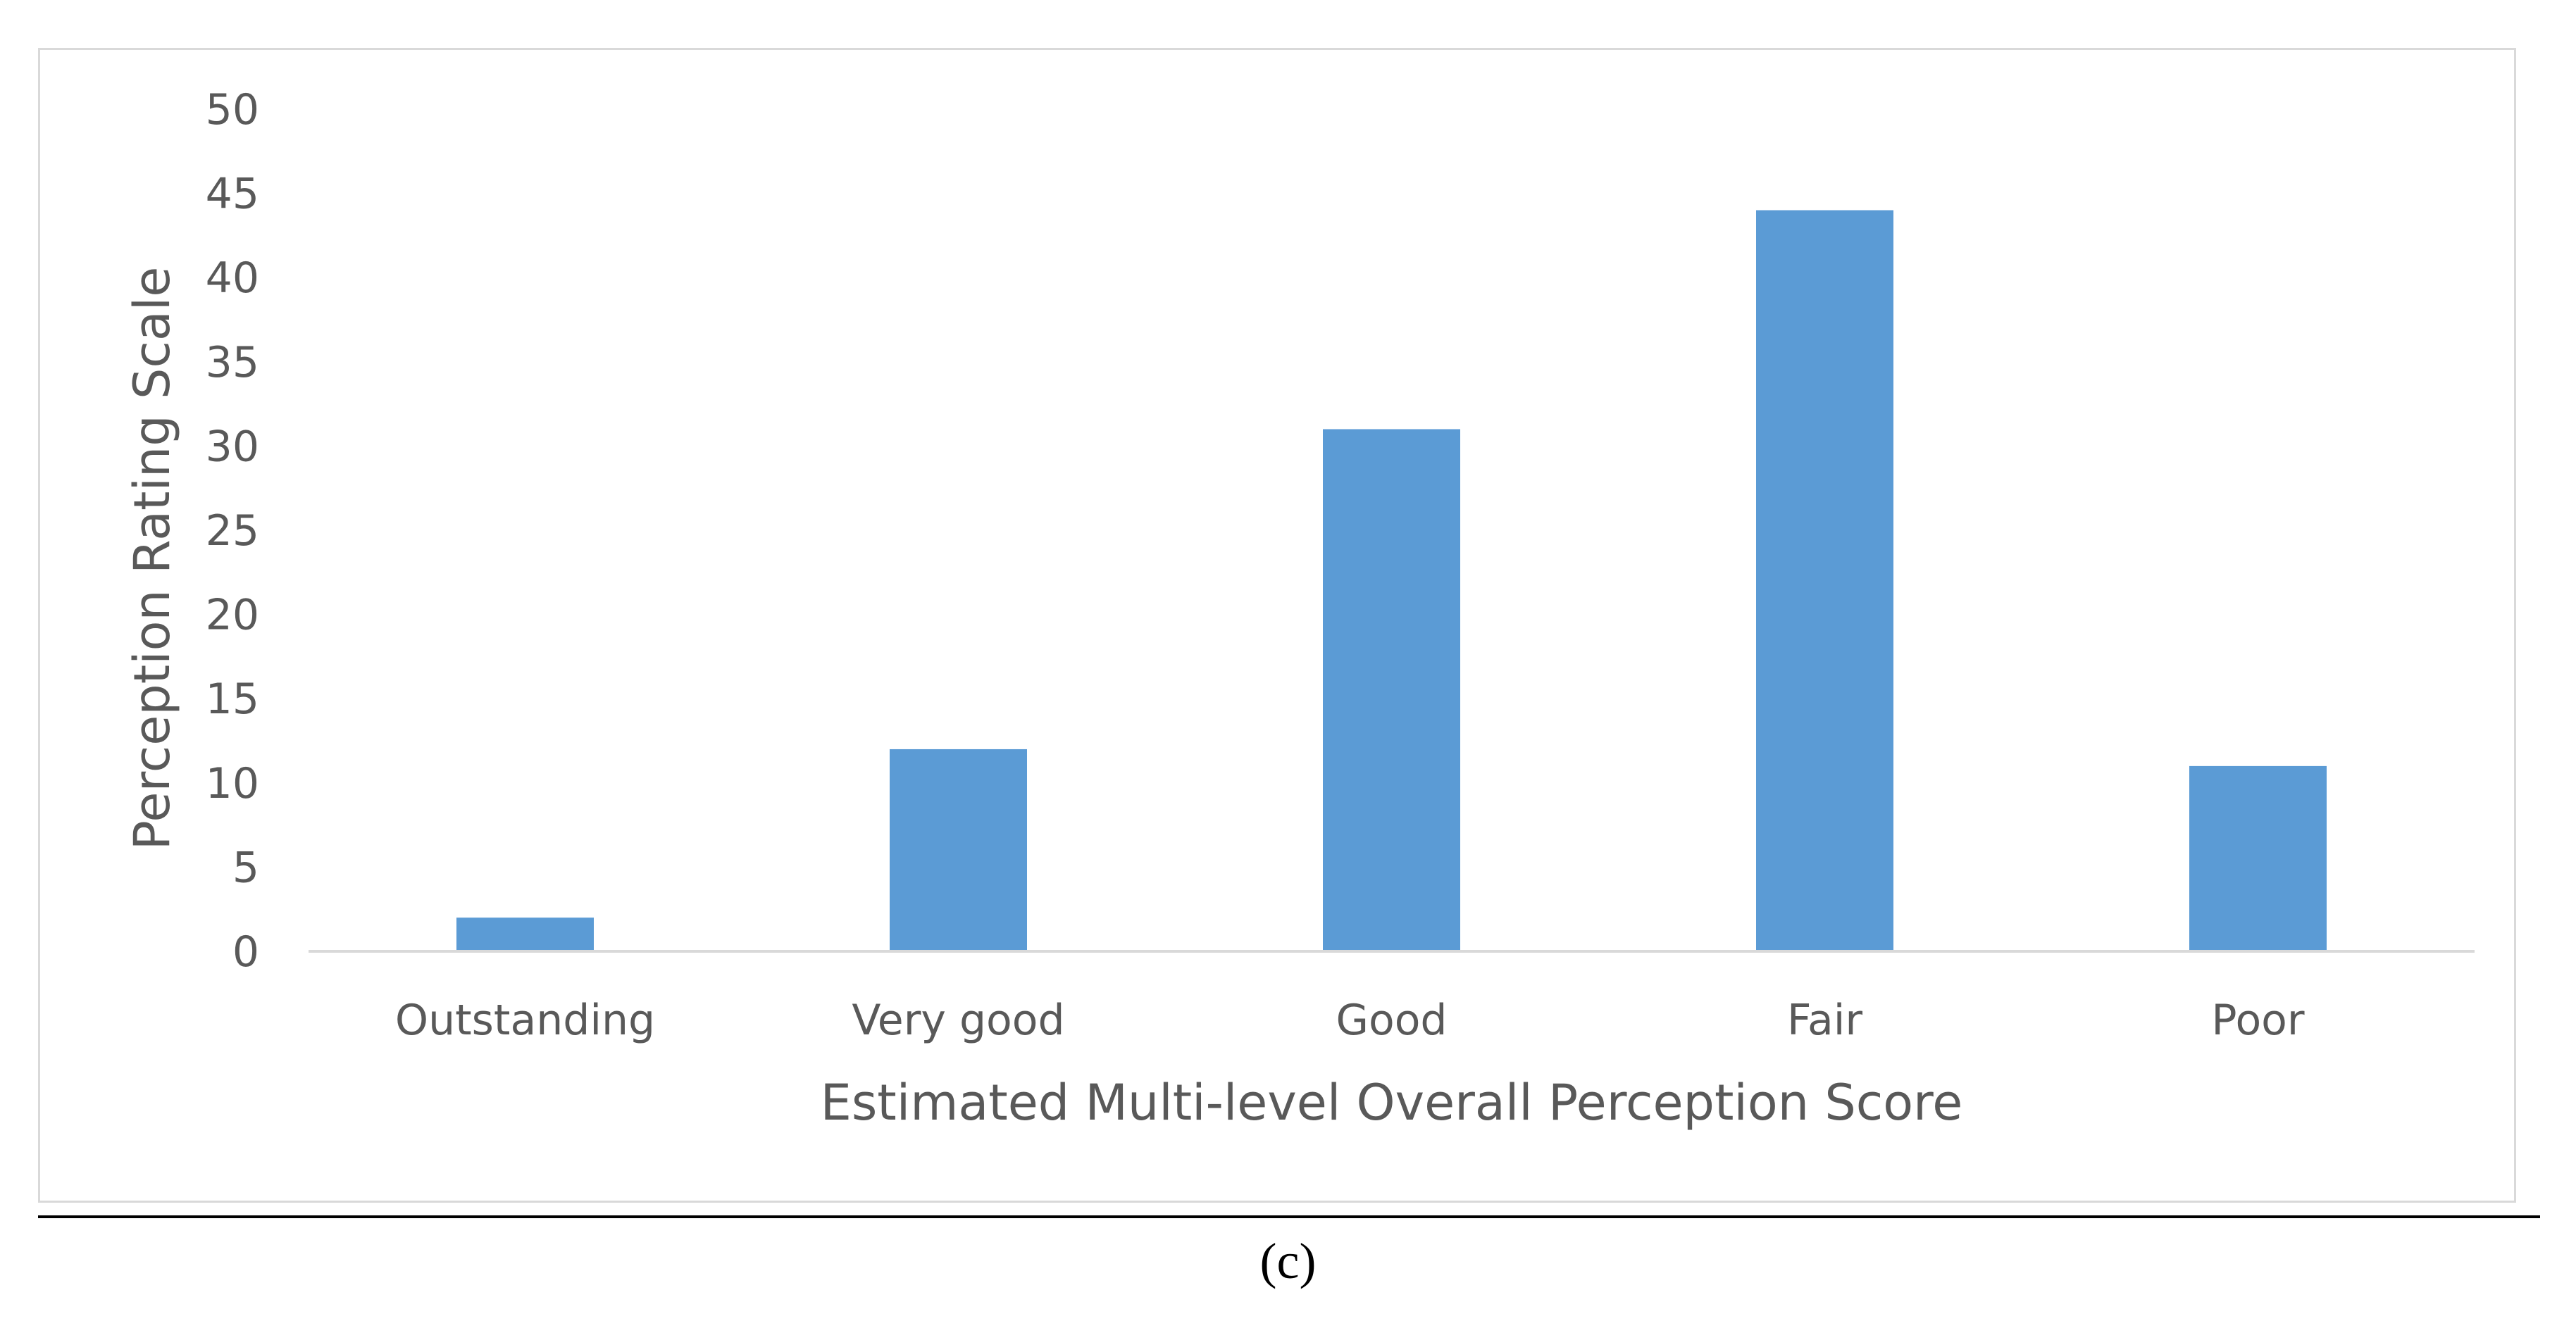 The width and height of the screenshot is (2576, 1321). Describe the element at coordinates (1824, 580) in the screenshot. I see `bar-fair` at that location.